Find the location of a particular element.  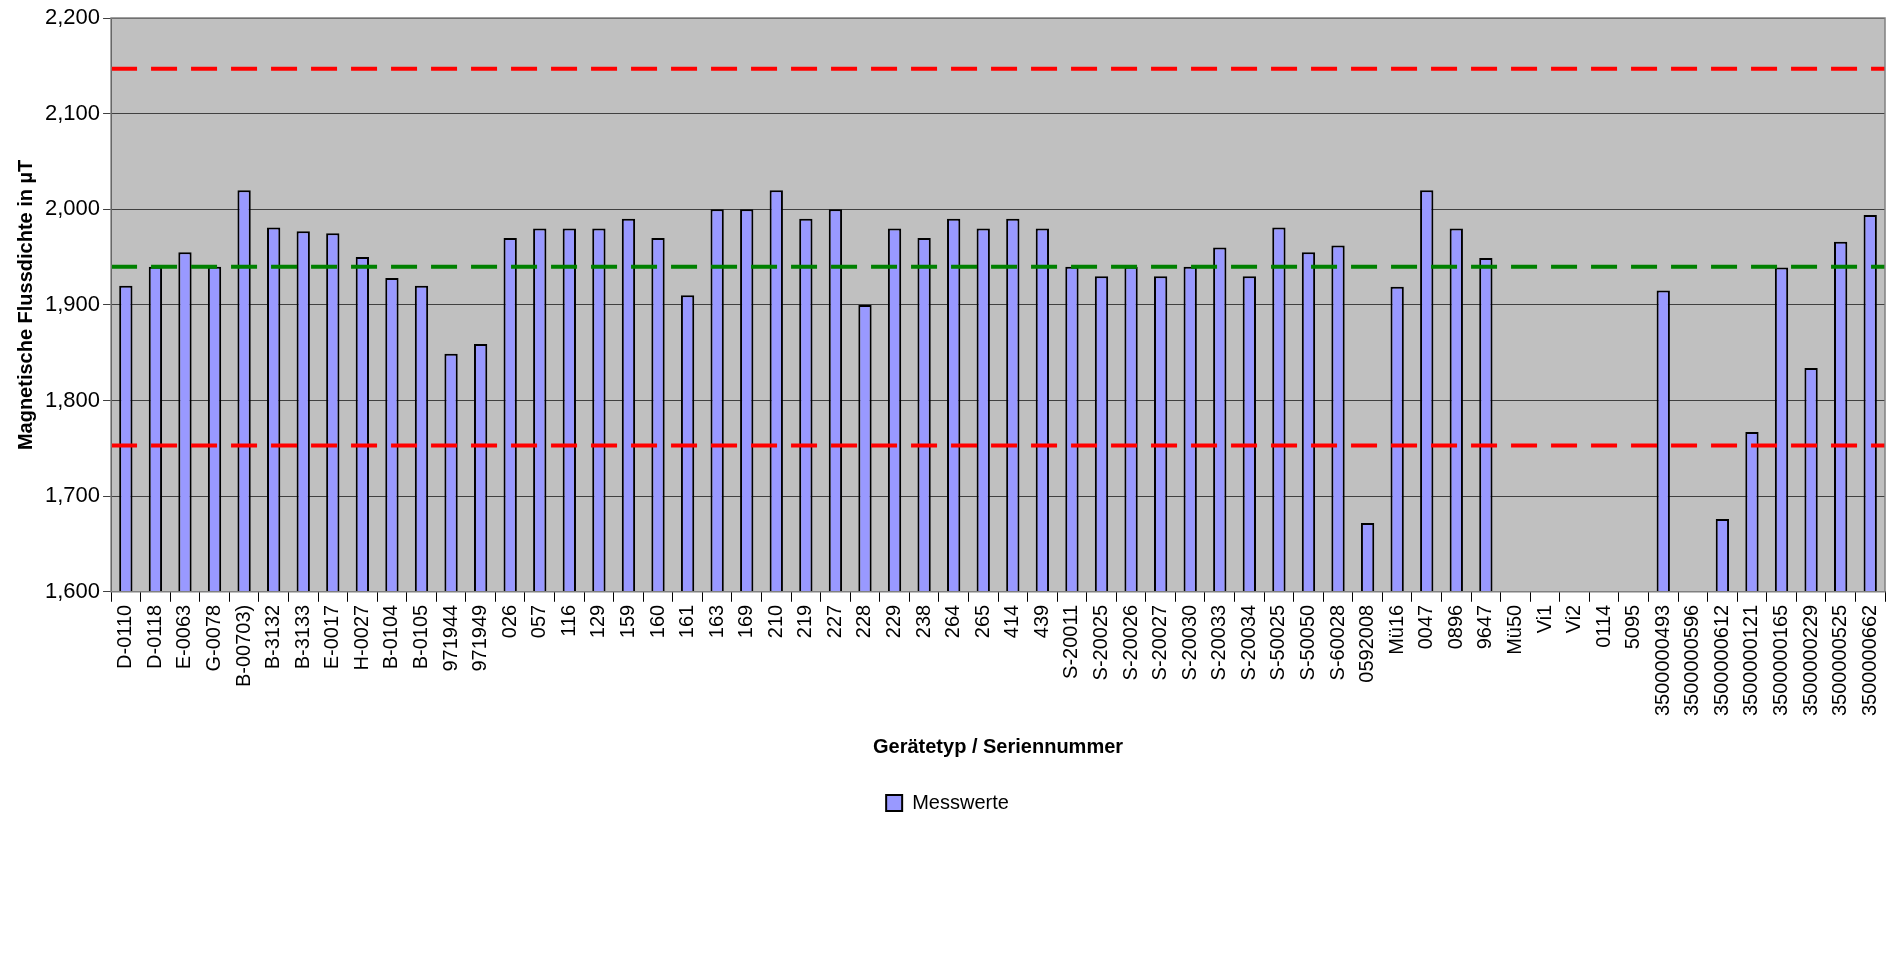

x-tick-label: S-20033 is located at coordinates (1218, 642).